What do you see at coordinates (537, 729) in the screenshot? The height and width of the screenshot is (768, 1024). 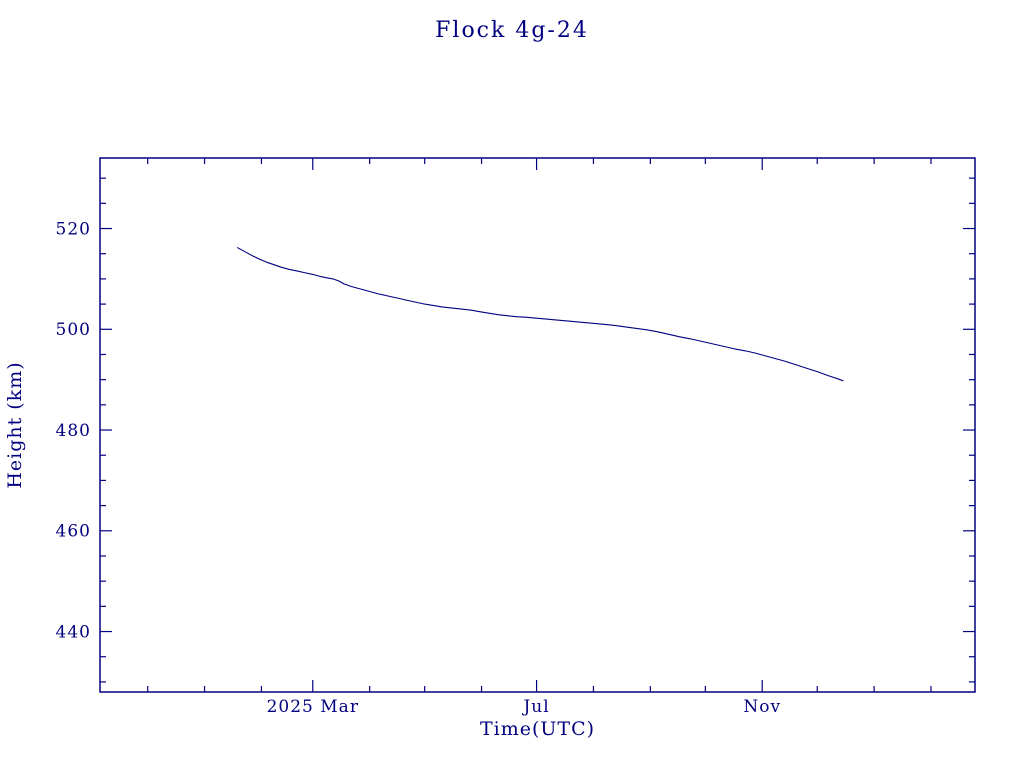 I see `x-axis-label: Time(UTC)` at bounding box center [537, 729].